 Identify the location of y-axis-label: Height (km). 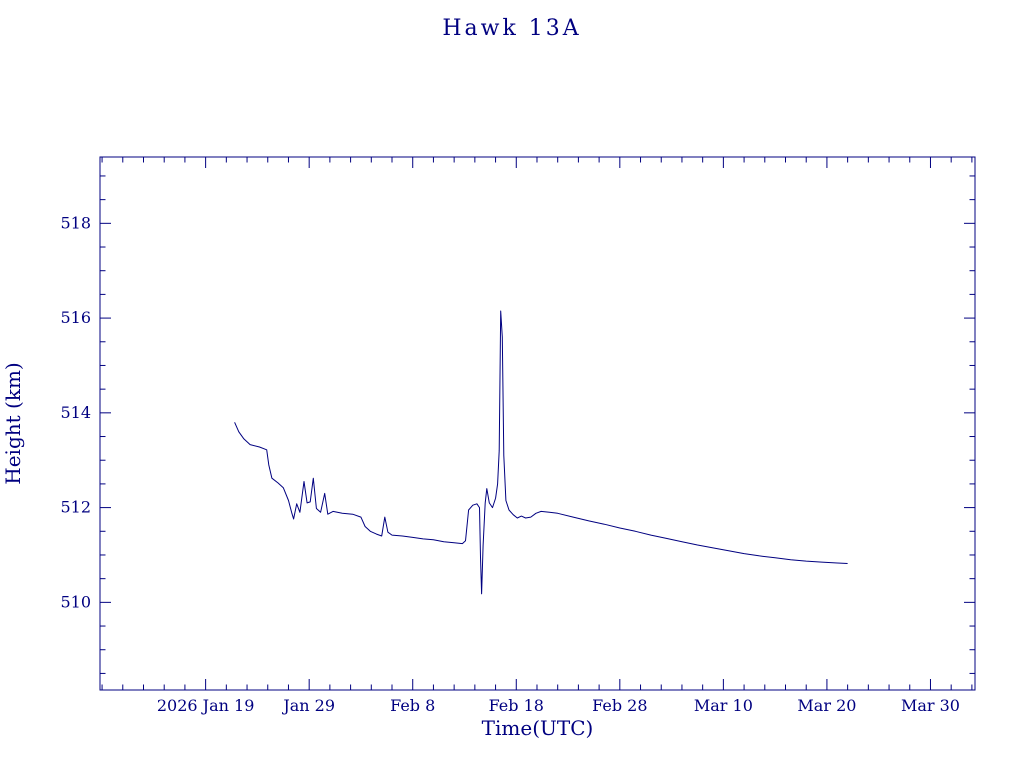
(13, 423).